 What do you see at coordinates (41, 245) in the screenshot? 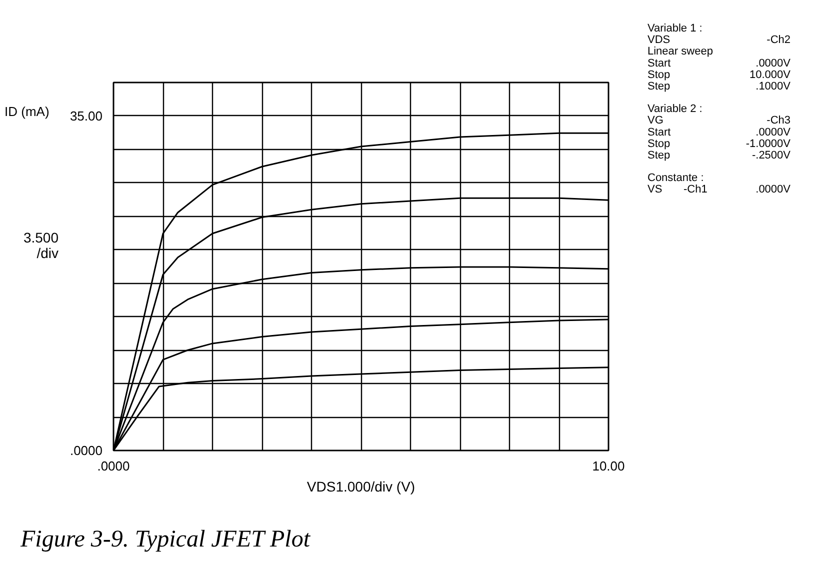
I see `text: 3.500 /div` at bounding box center [41, 245].